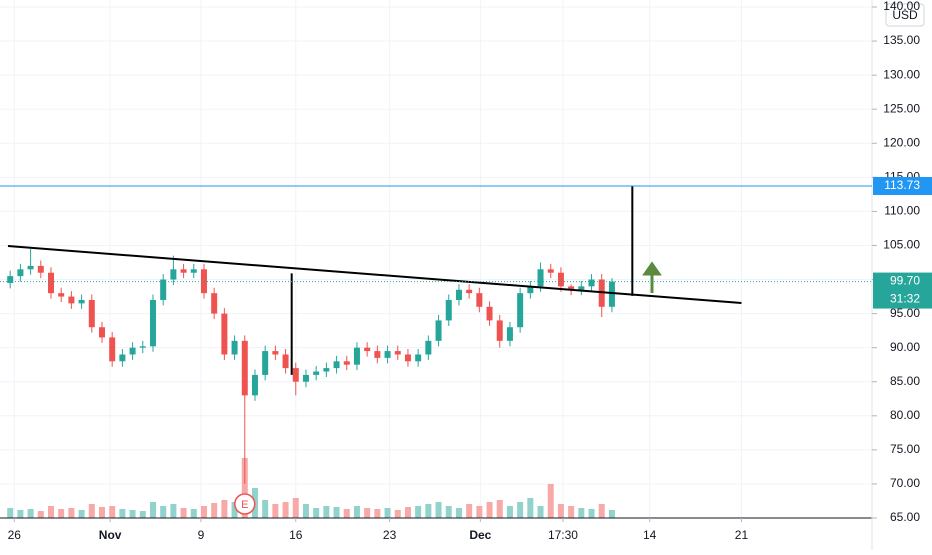  Describe the element at coordinates (742, 535) in the screenshot. I see `x-tick-label: 21` at that location.